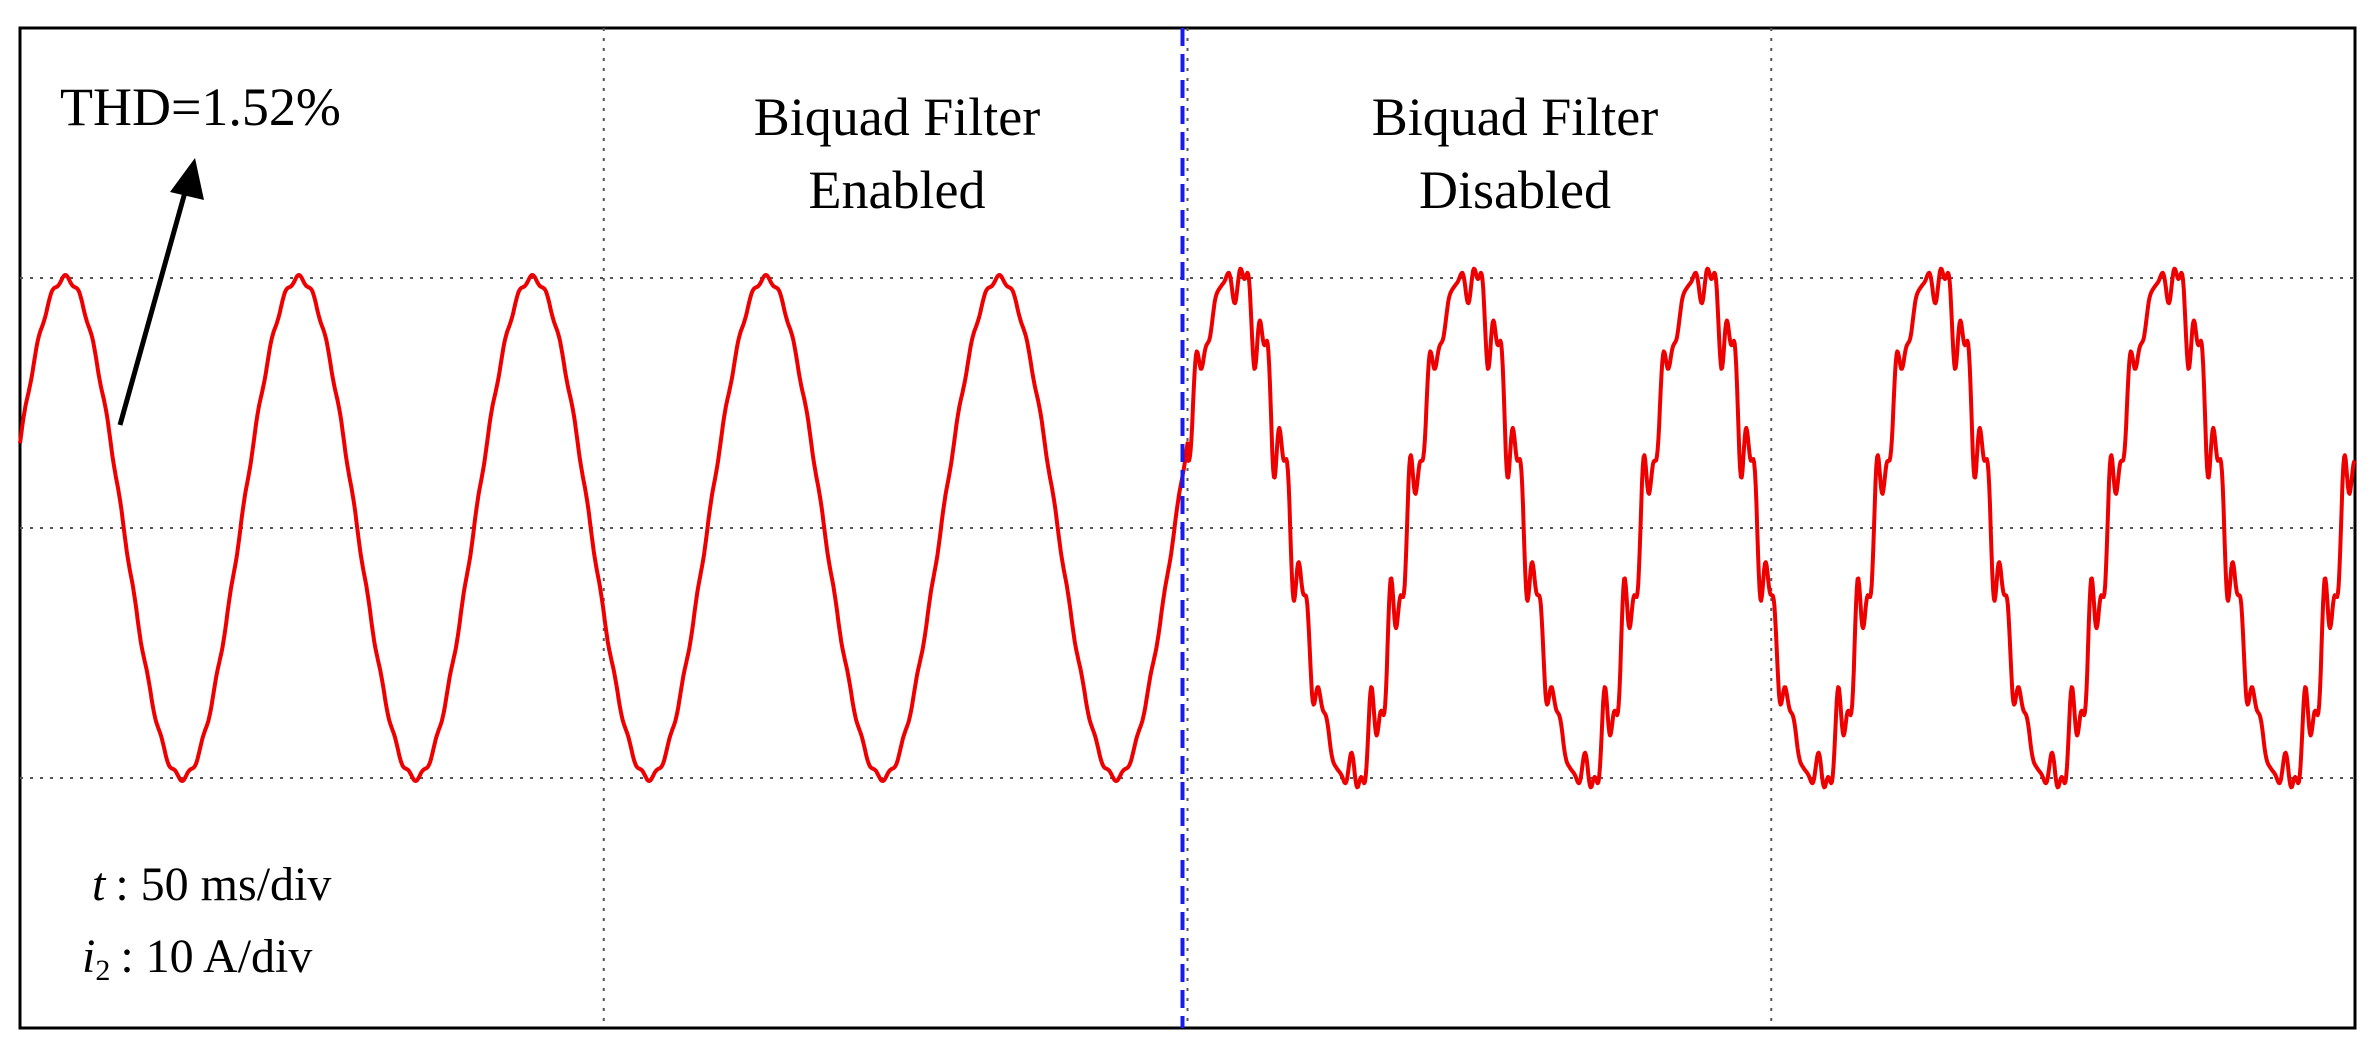 This screenshot has height=1055, width=2379. What do you see at coordinates (897, 117) in the screenshot?
I see `enabled-label-line1: Biquad Filter` at bounding box center [897, 117].